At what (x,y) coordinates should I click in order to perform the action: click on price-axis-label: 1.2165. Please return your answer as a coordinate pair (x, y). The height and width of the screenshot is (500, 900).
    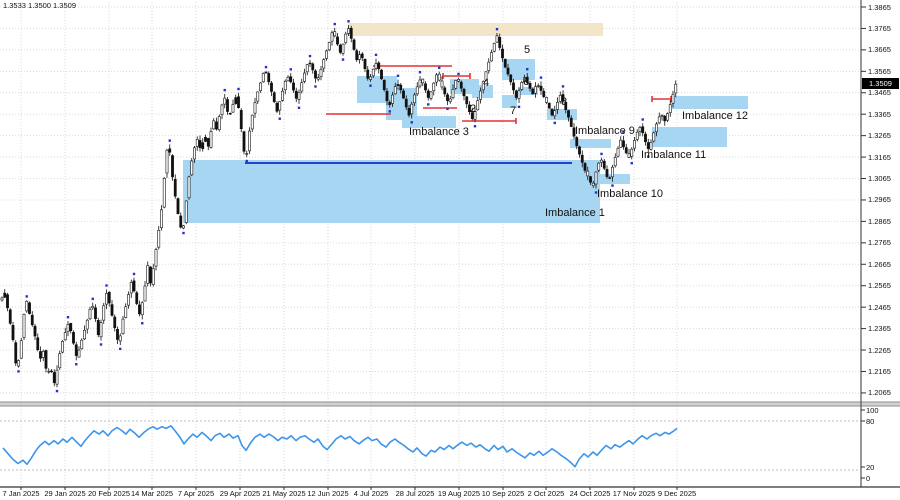
    Looking at the image, I should click on (879, 371).